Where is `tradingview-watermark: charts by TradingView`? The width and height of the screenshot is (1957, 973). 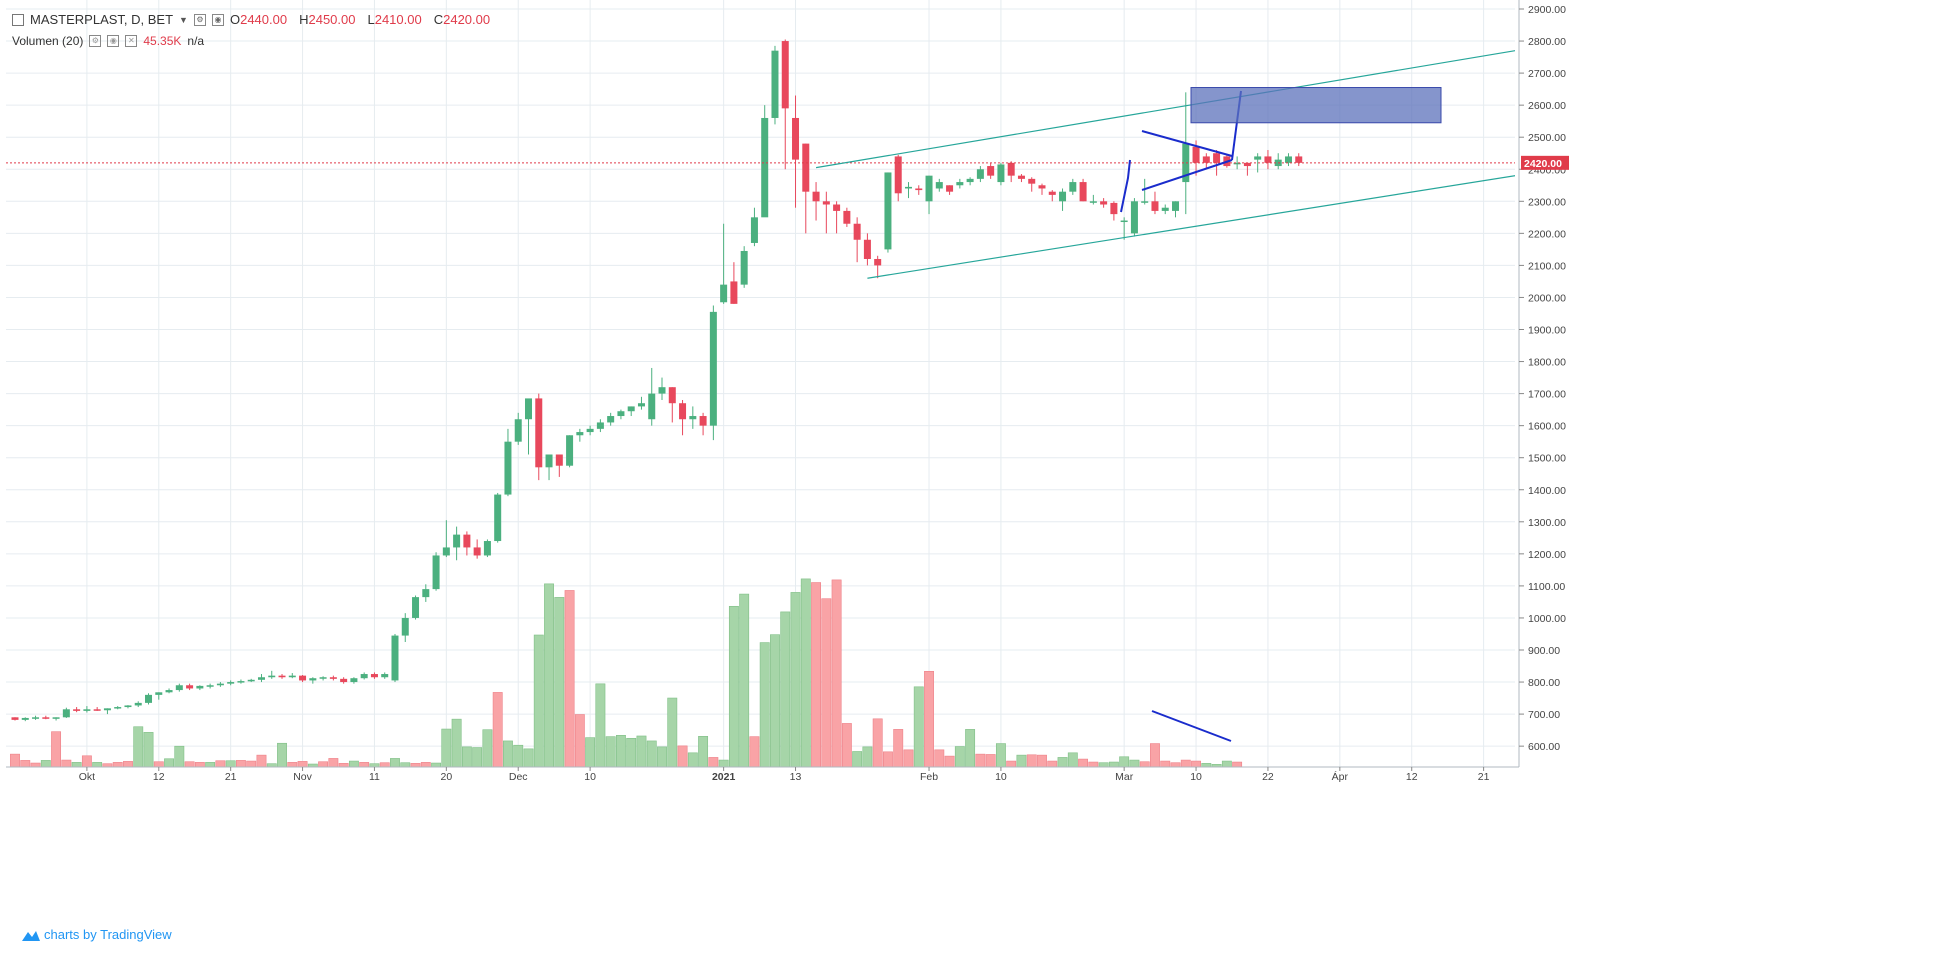 tradingview-watermark: charts by TradingView is located at coordinates (97, 934).